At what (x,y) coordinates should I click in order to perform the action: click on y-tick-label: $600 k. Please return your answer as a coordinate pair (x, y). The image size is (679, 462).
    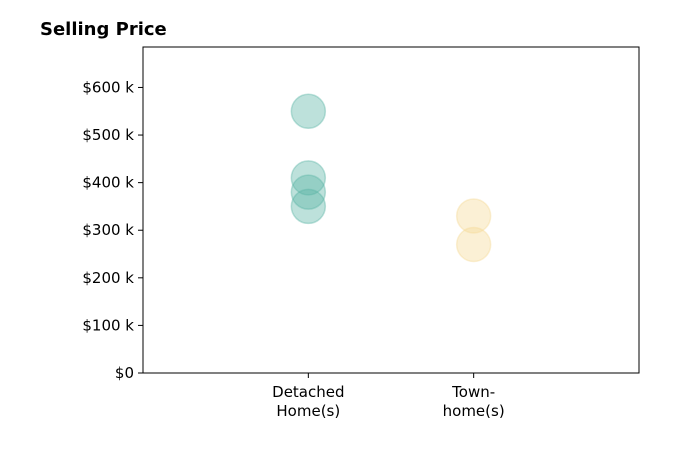
    Looking at the image, I should click on (108, 87).